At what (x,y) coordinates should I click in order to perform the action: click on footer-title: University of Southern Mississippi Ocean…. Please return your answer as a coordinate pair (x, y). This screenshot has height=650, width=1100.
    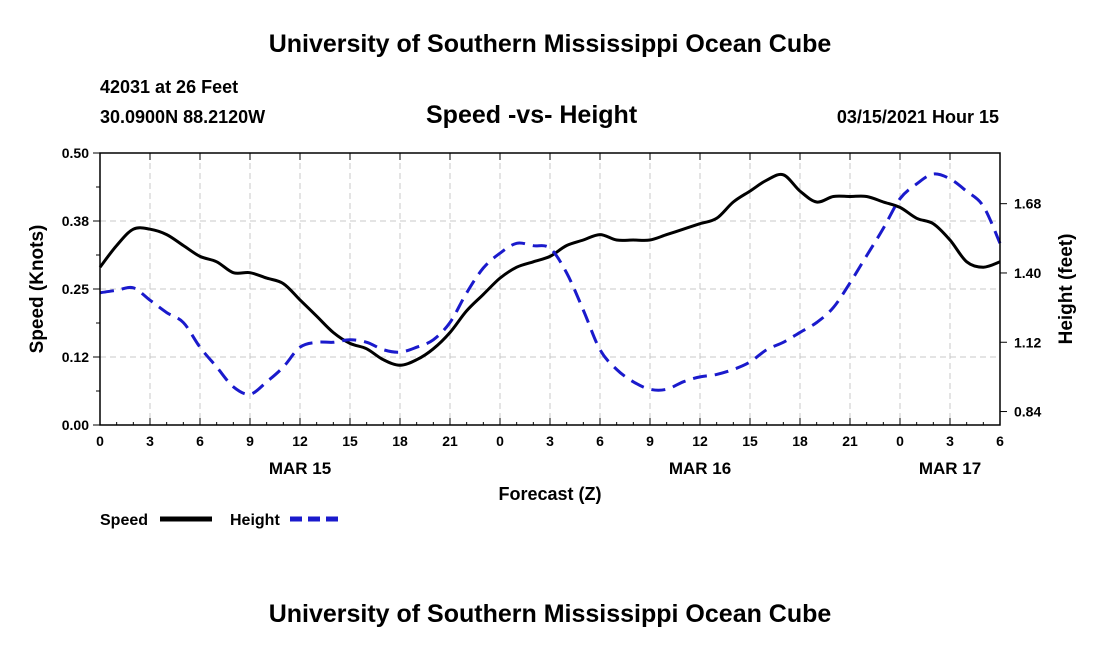
    Looking at the image, I should click on (550, 614).